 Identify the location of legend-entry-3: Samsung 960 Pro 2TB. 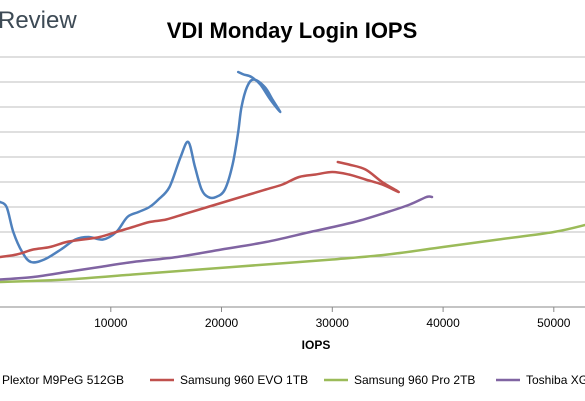
(414, 380).